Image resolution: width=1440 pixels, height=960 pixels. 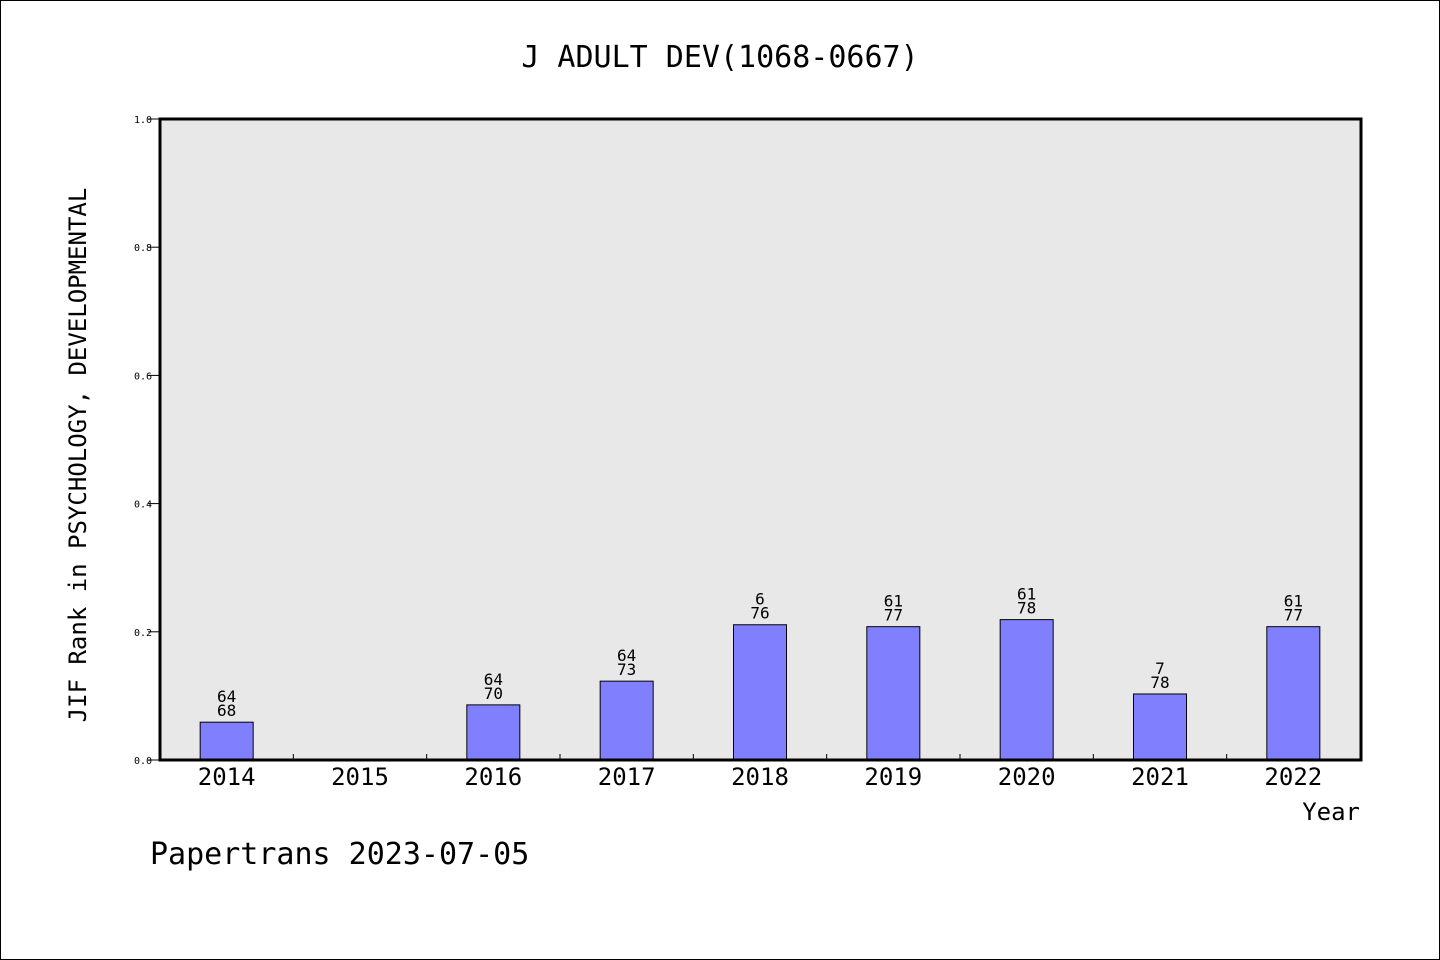 I want to click on y-tick-label: 0.8, so click(x=143, y=248).